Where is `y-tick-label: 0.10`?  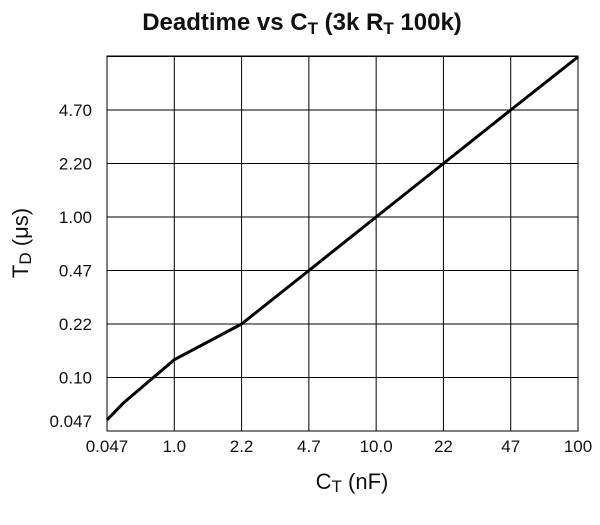 y-tick-label: 0.10 is located at coordinates (75, 378).